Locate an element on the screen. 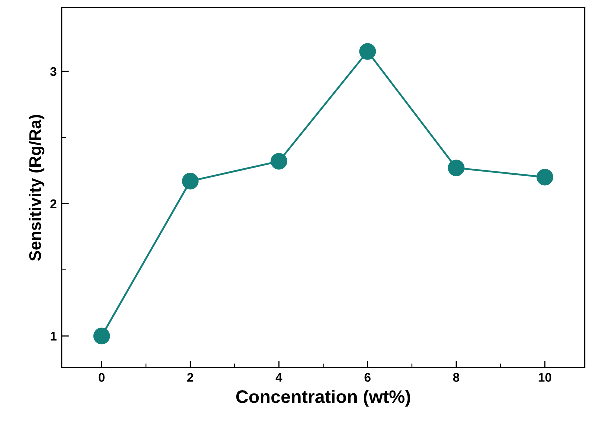 The image size is (606, 430). x-tick-label: 0 is located at coordinates (101, 377).